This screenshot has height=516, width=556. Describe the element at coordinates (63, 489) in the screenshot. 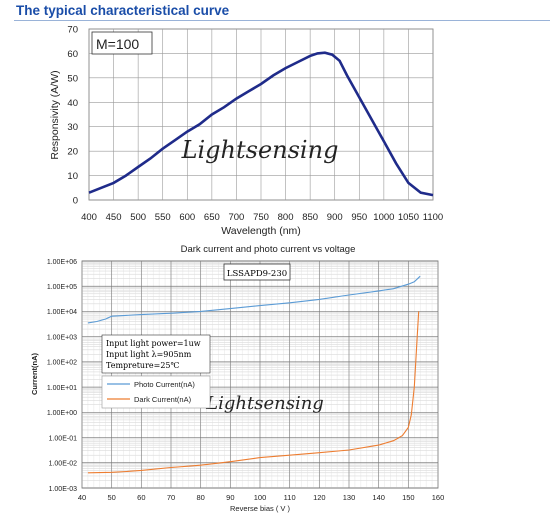

I see `y-tick-label-2: 1.00E-03` at that location.